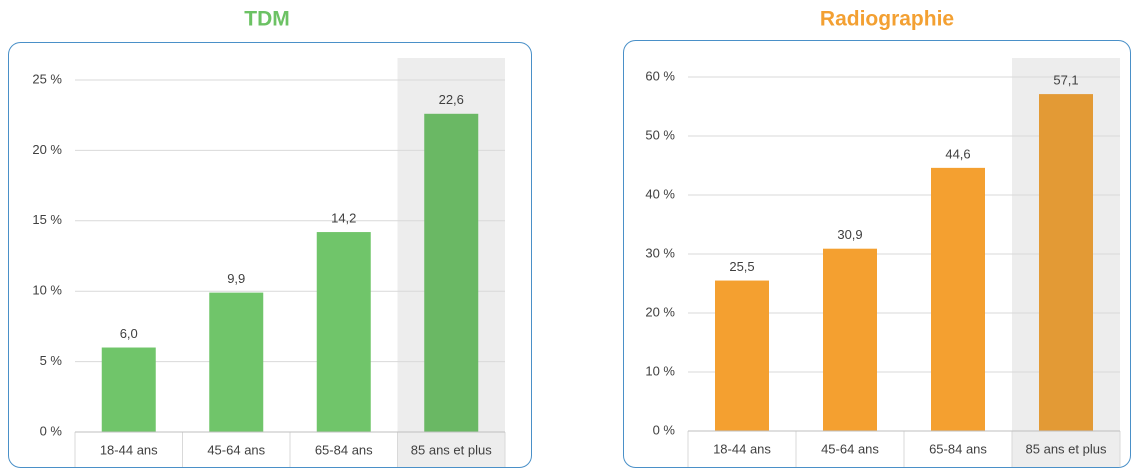 The height and width of the screenshot is (474, 1139). Describe the element at coordinates (129, 333) in the screenshot. I see `value-label: 6,0` at that location.